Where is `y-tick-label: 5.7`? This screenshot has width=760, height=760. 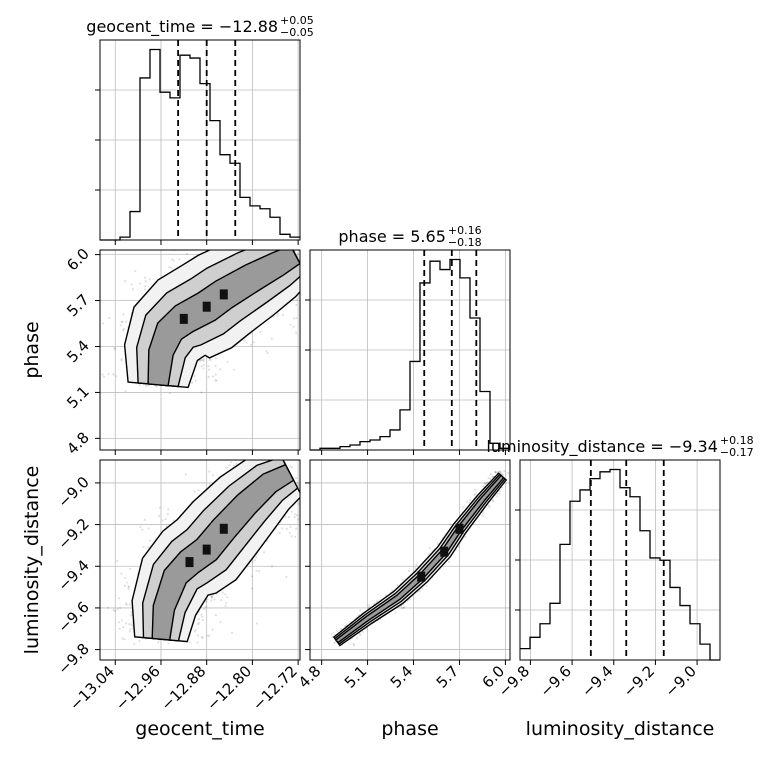
y-tick-label: 5.7 is located at coordinates (78, 306).